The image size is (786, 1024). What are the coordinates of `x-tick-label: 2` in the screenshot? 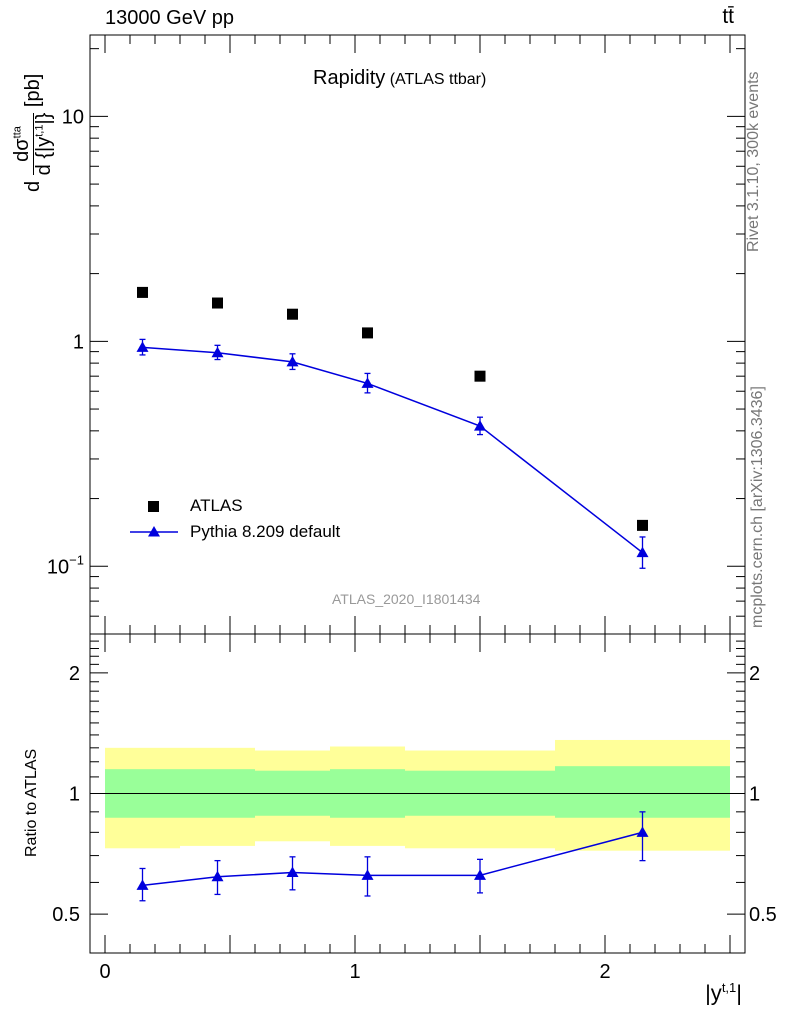 It's located at (604, 972).